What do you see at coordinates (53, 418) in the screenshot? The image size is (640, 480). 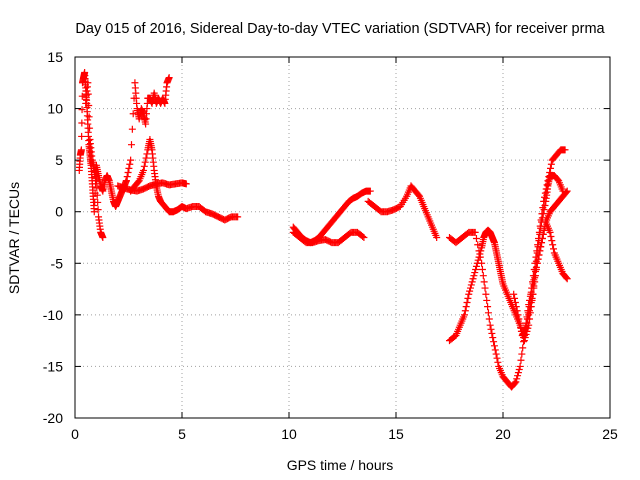 I see `y-tick-label-0: -20` at bounding box center [53, 418].